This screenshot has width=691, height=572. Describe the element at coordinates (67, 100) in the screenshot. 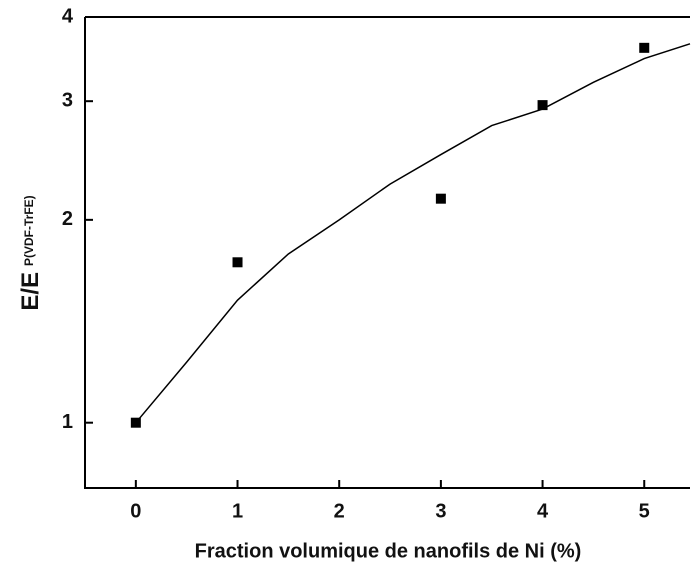

I see `y-tick-label: 3` at that location.